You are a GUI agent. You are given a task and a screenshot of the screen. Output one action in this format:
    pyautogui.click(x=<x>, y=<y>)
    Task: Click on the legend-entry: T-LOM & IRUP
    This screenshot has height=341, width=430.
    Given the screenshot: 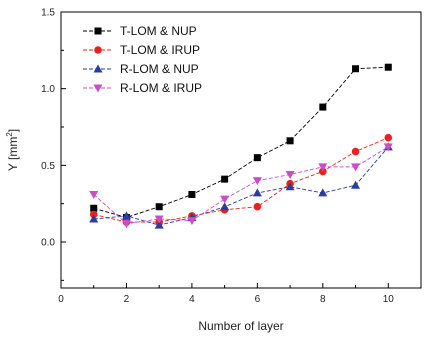 What is the action you would take?
    pyautogui.click(x=141, y=50)
    